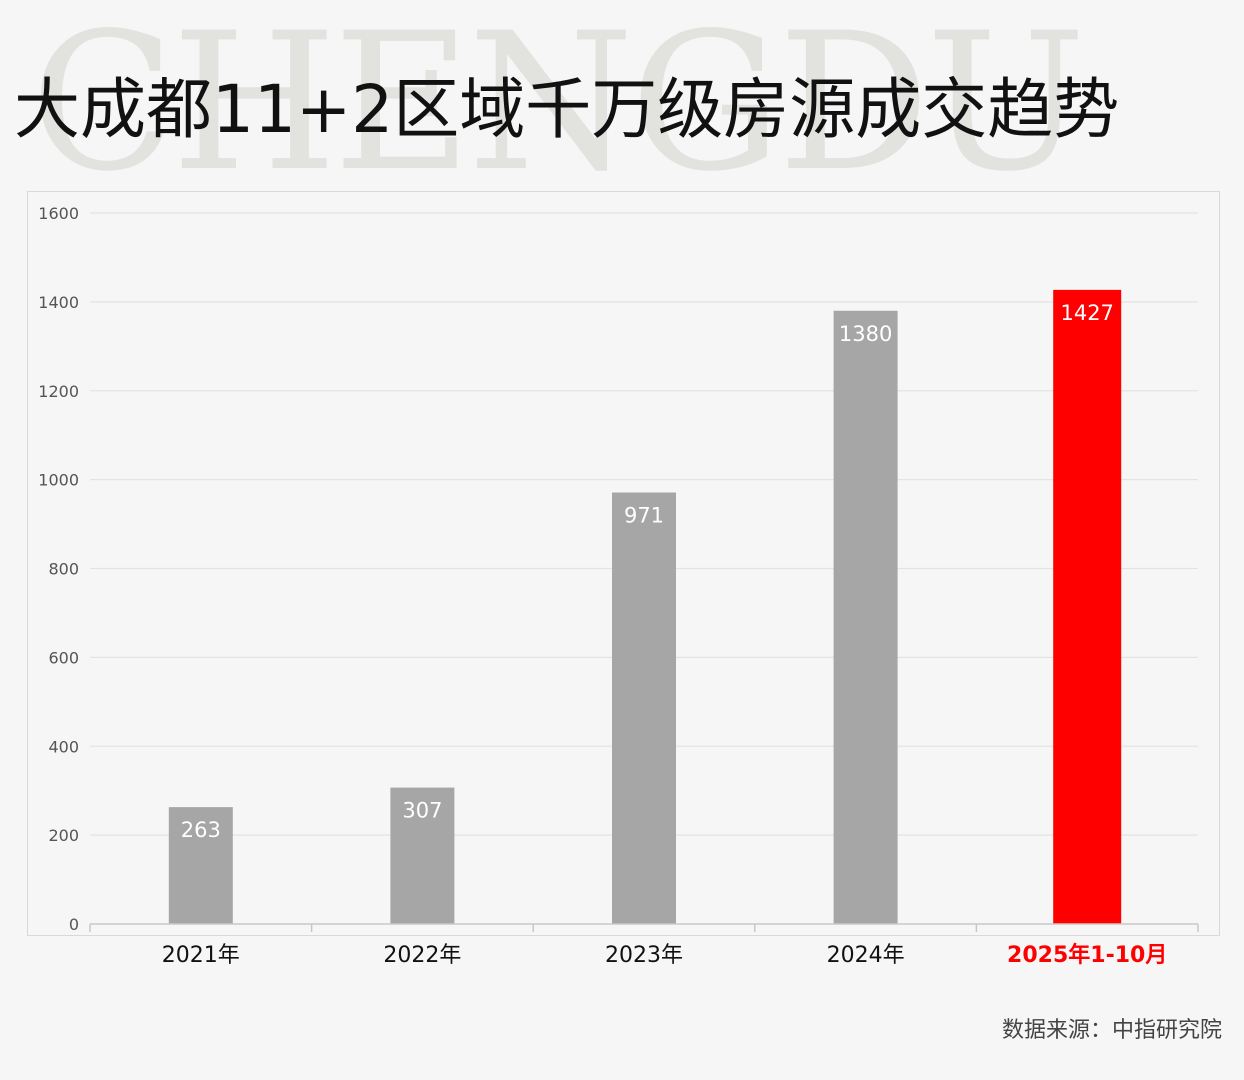  What do you see at coordinates (63, 657) in the screenshot?
I see `y-tick-label: 600` at bounding box center [63, 657].